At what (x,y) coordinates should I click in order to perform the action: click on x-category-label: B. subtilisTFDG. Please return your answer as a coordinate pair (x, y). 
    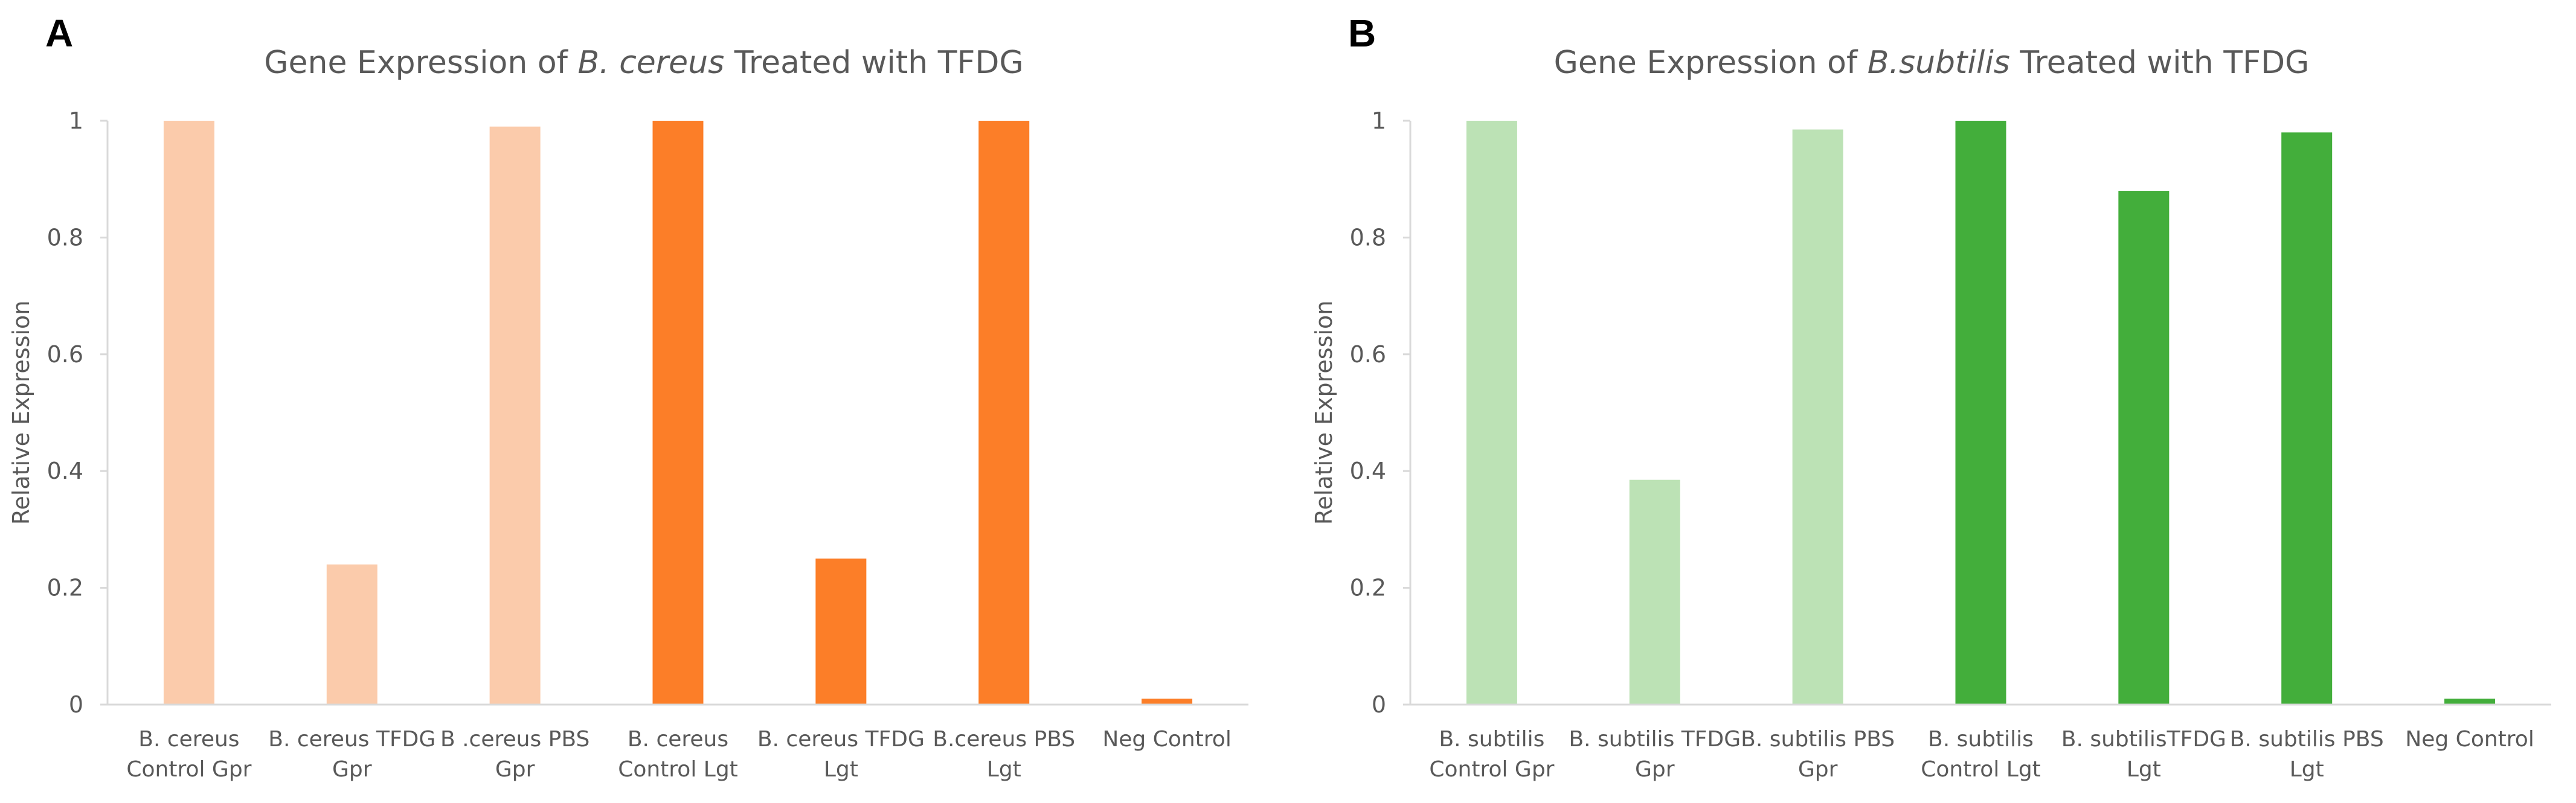
    Looking at the image, I should click on (2143, 739).